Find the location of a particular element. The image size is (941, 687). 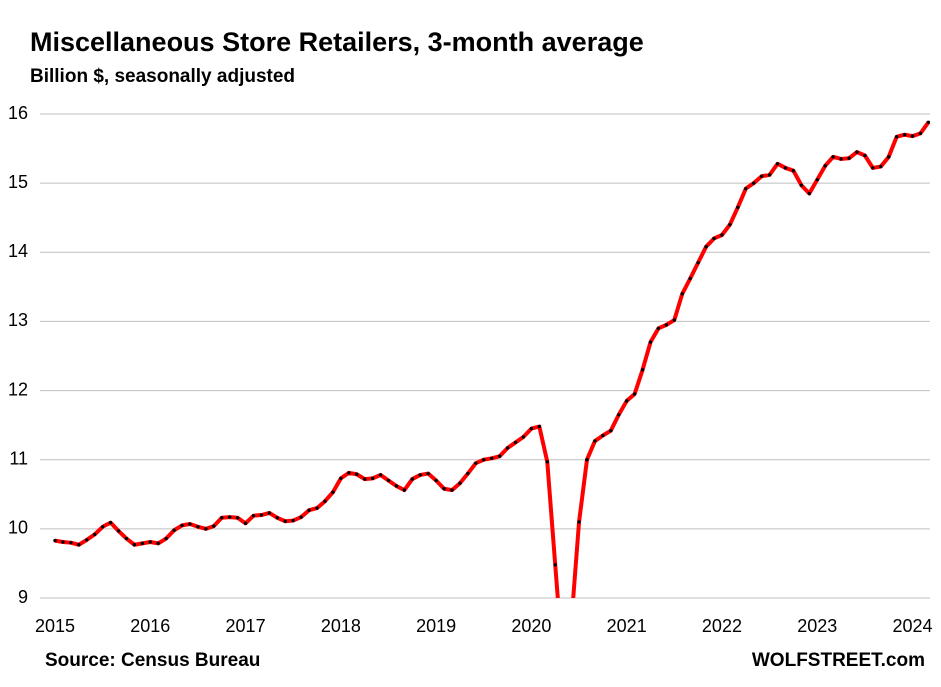

x-tick-label: 2019 is located at coordinates (436, 626).